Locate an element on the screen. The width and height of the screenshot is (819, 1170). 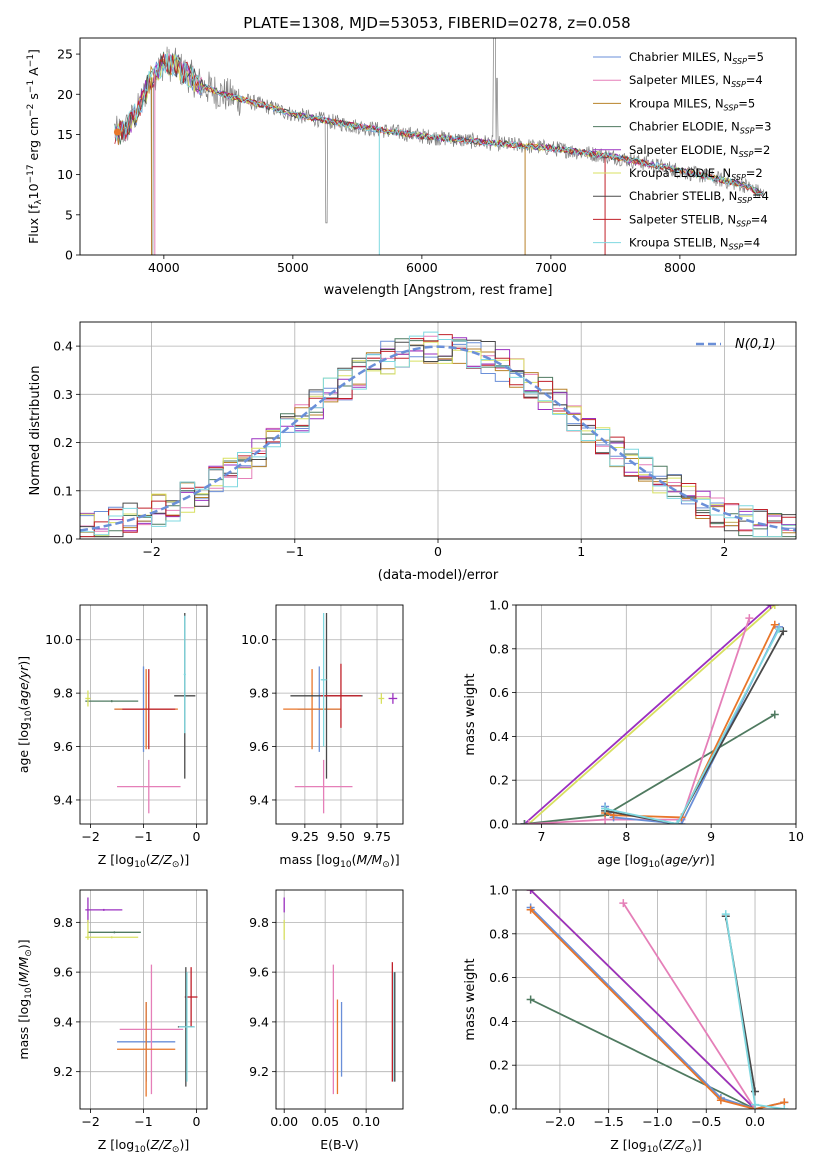
y-tick-label: 10 is located at coordinates (65, 174).